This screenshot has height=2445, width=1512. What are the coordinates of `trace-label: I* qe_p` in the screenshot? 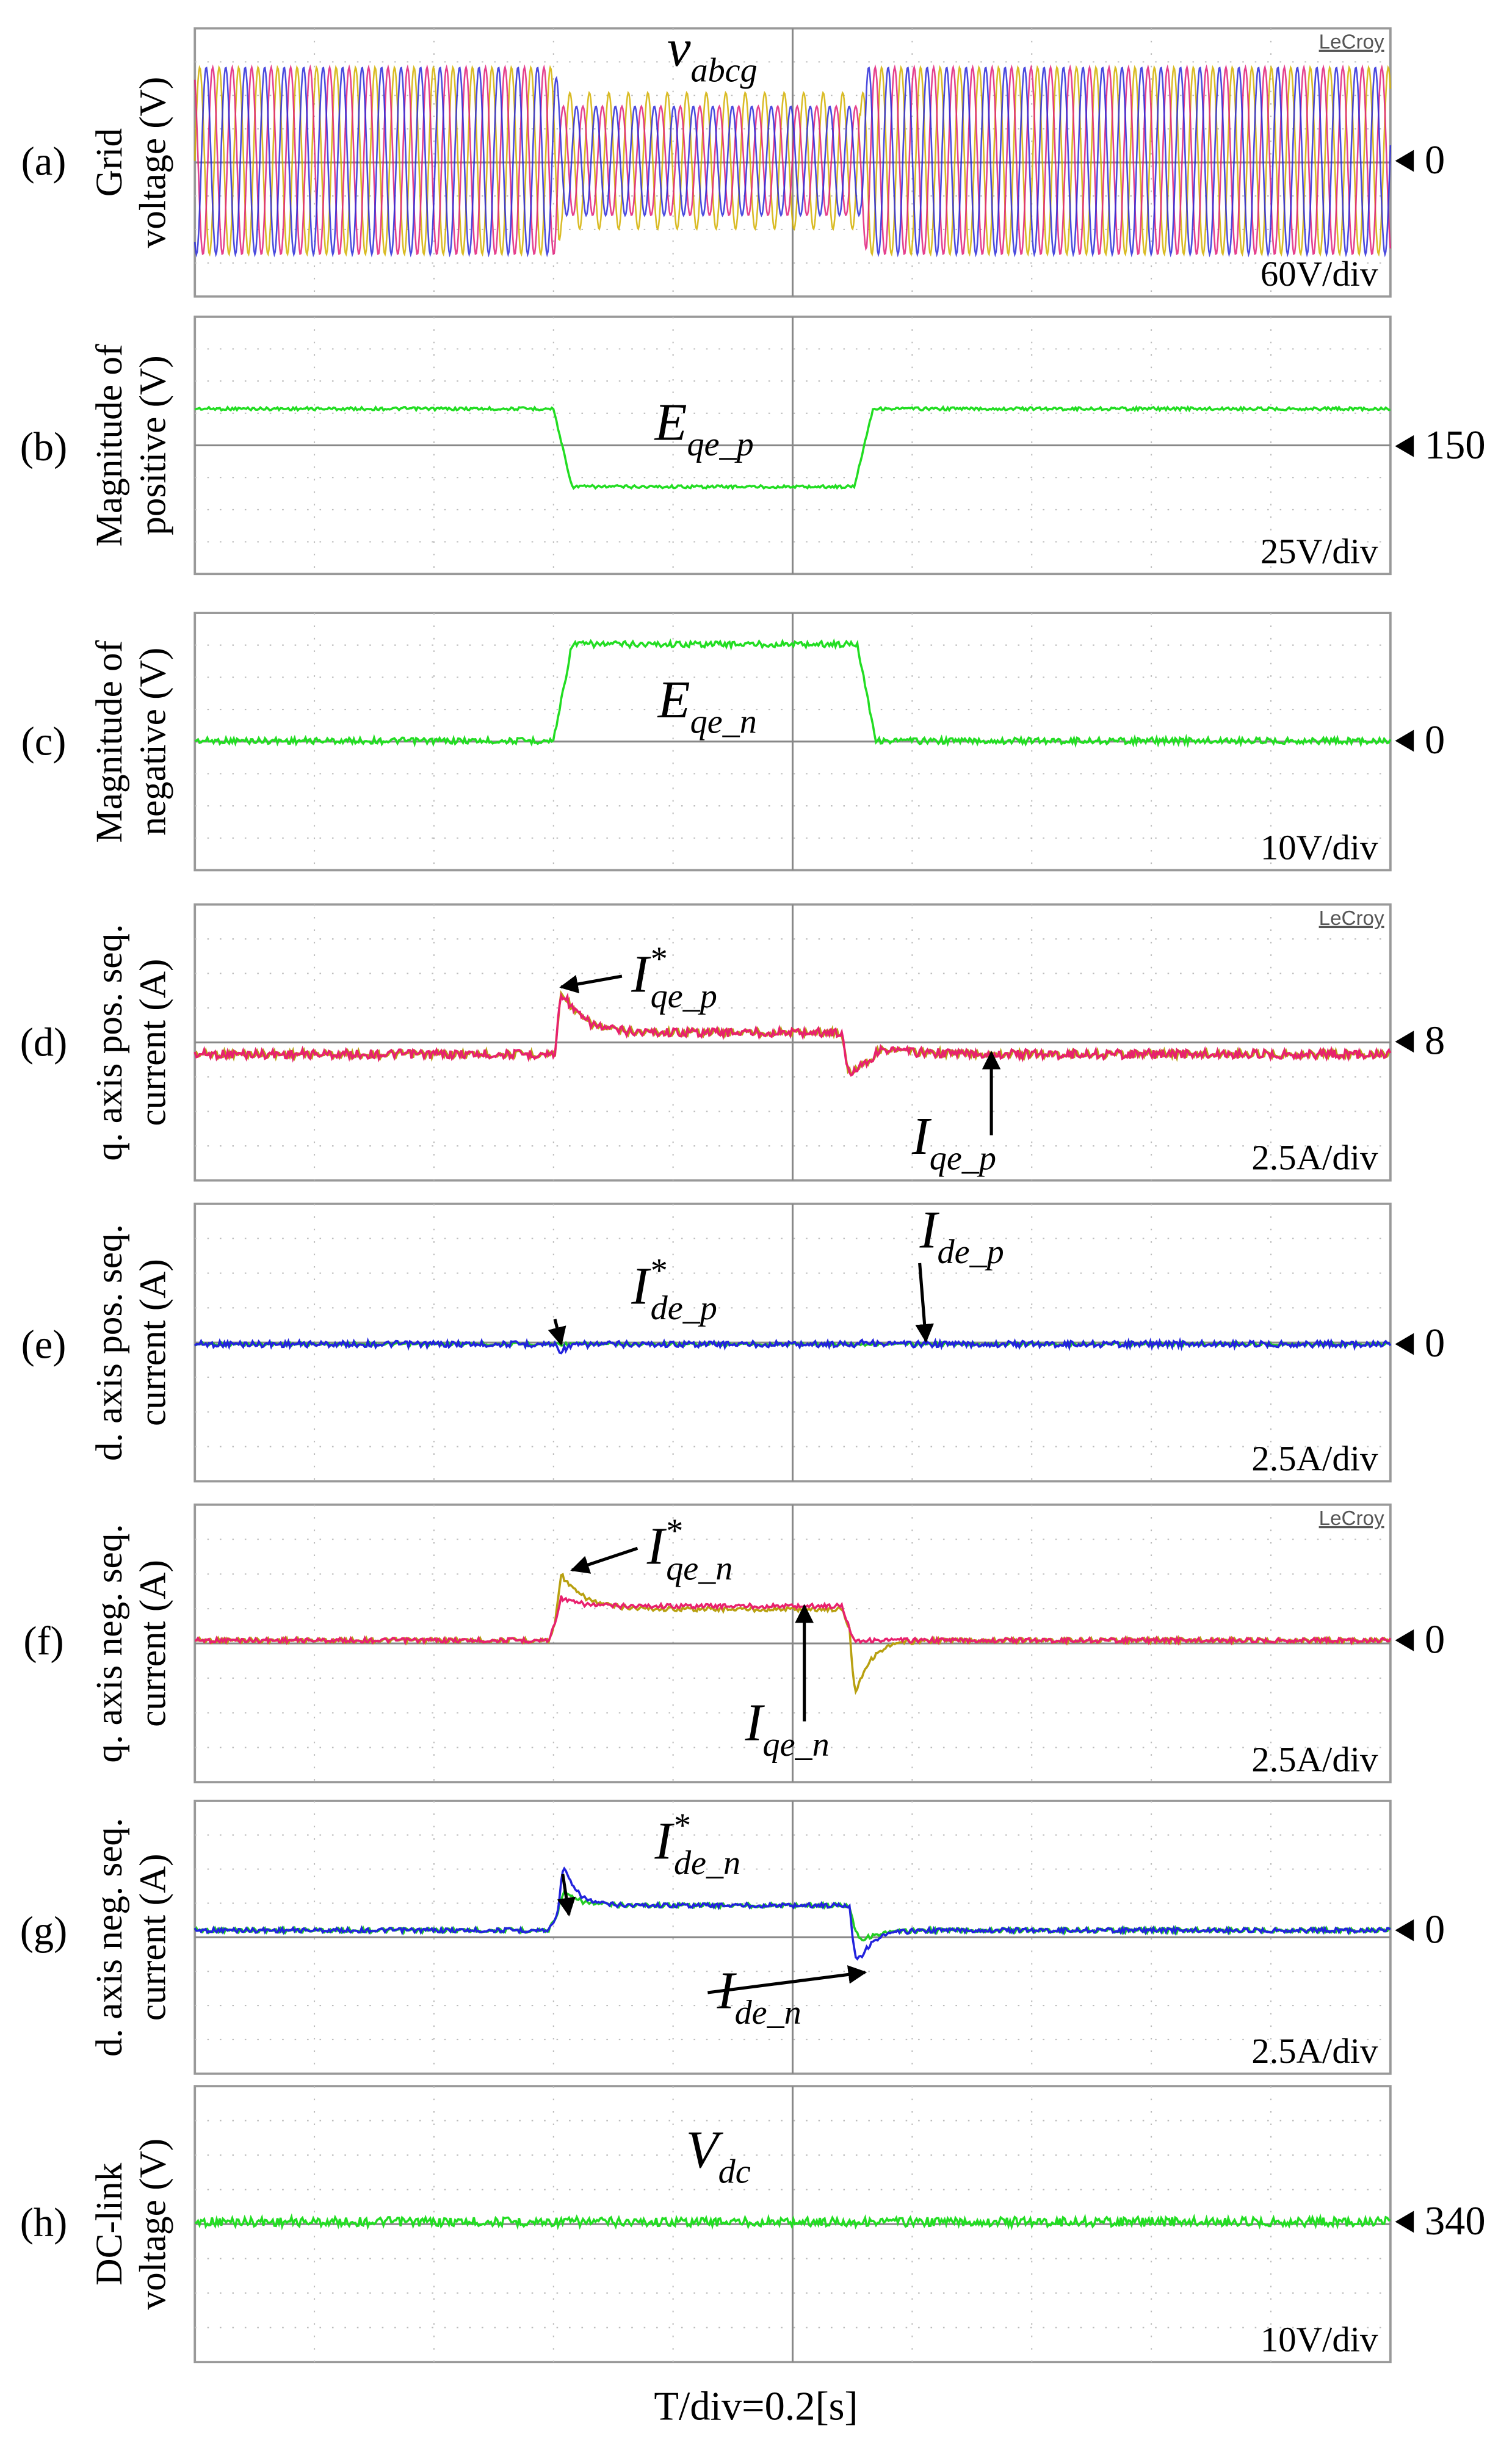 It's located at (674, 978).